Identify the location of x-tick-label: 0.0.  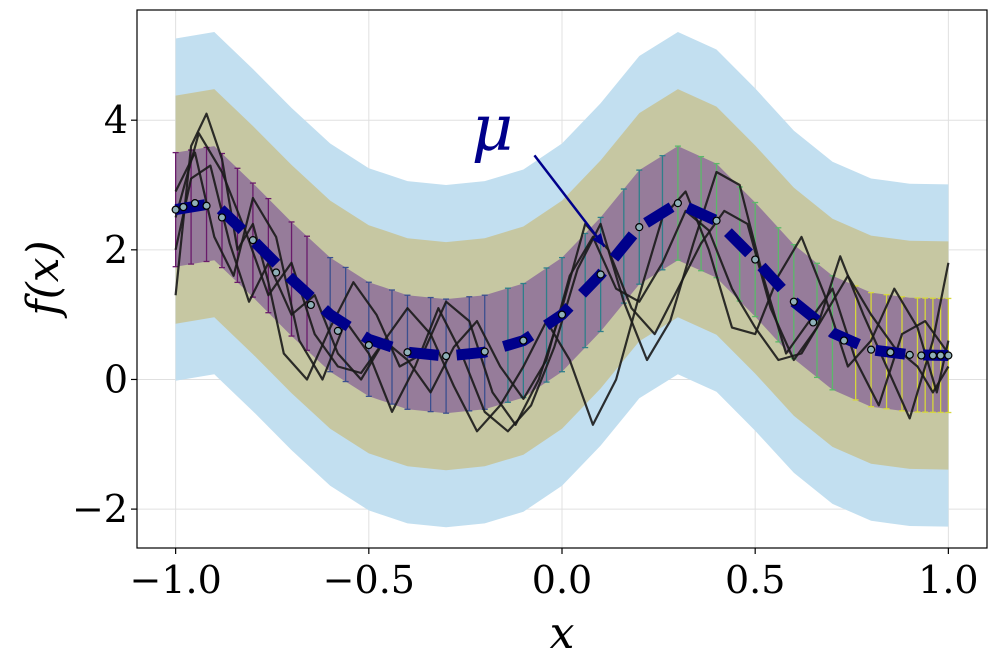
(562, 580).